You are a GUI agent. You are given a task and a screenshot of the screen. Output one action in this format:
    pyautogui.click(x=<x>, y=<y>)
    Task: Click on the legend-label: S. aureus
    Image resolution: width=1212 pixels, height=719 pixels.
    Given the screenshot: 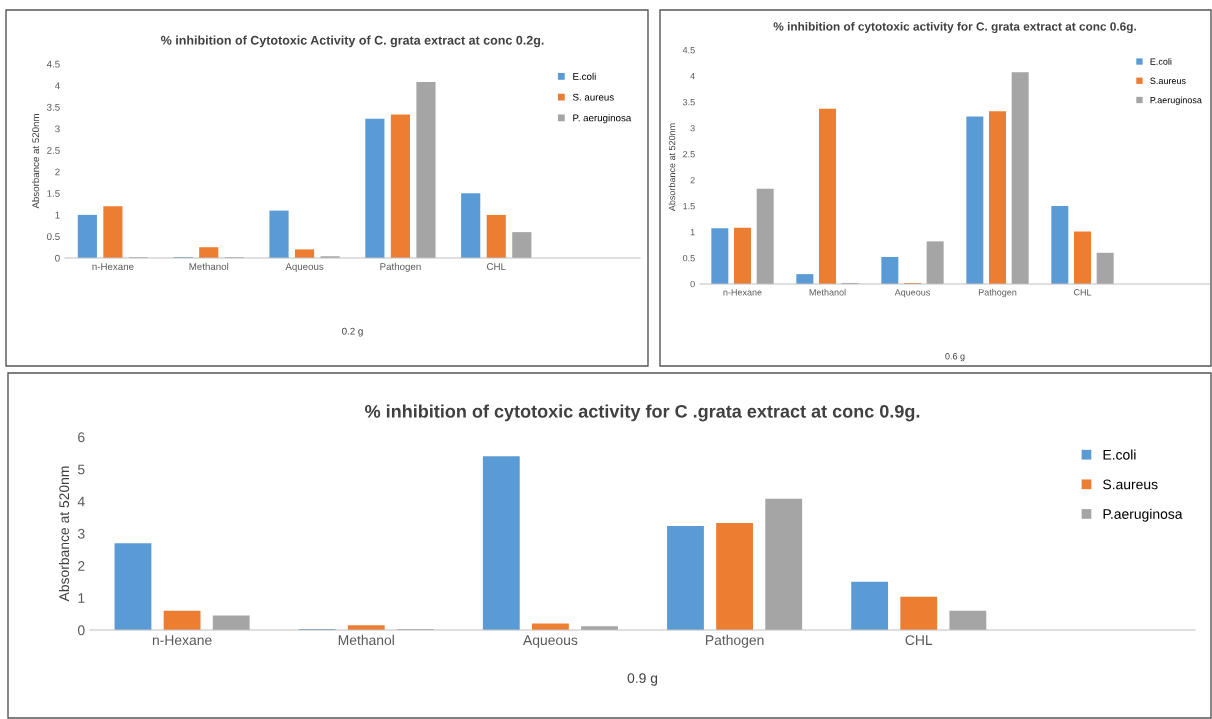 What is the action you would take?
    pyautogui.click(x=593, y=97)
    